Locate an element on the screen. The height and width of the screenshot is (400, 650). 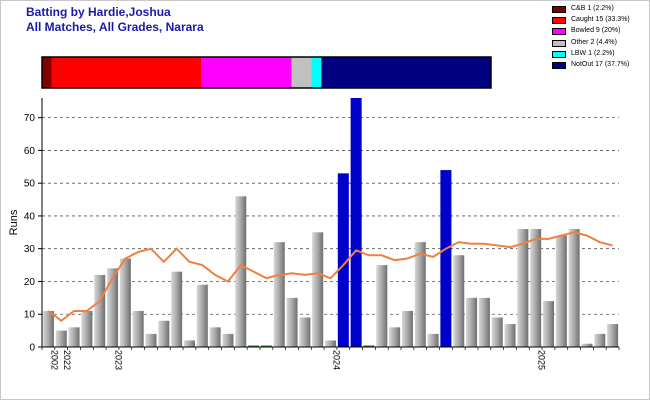
legend-label: C&B 1 (2.2%) is located at coordinates (592, 8).